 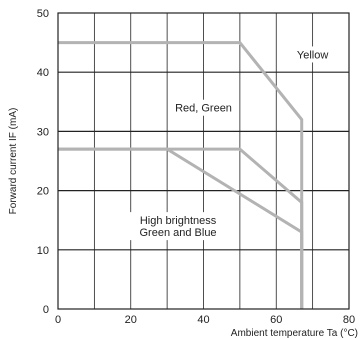 I want to click on y-tick-label: 0, so click(x=46, y=310).